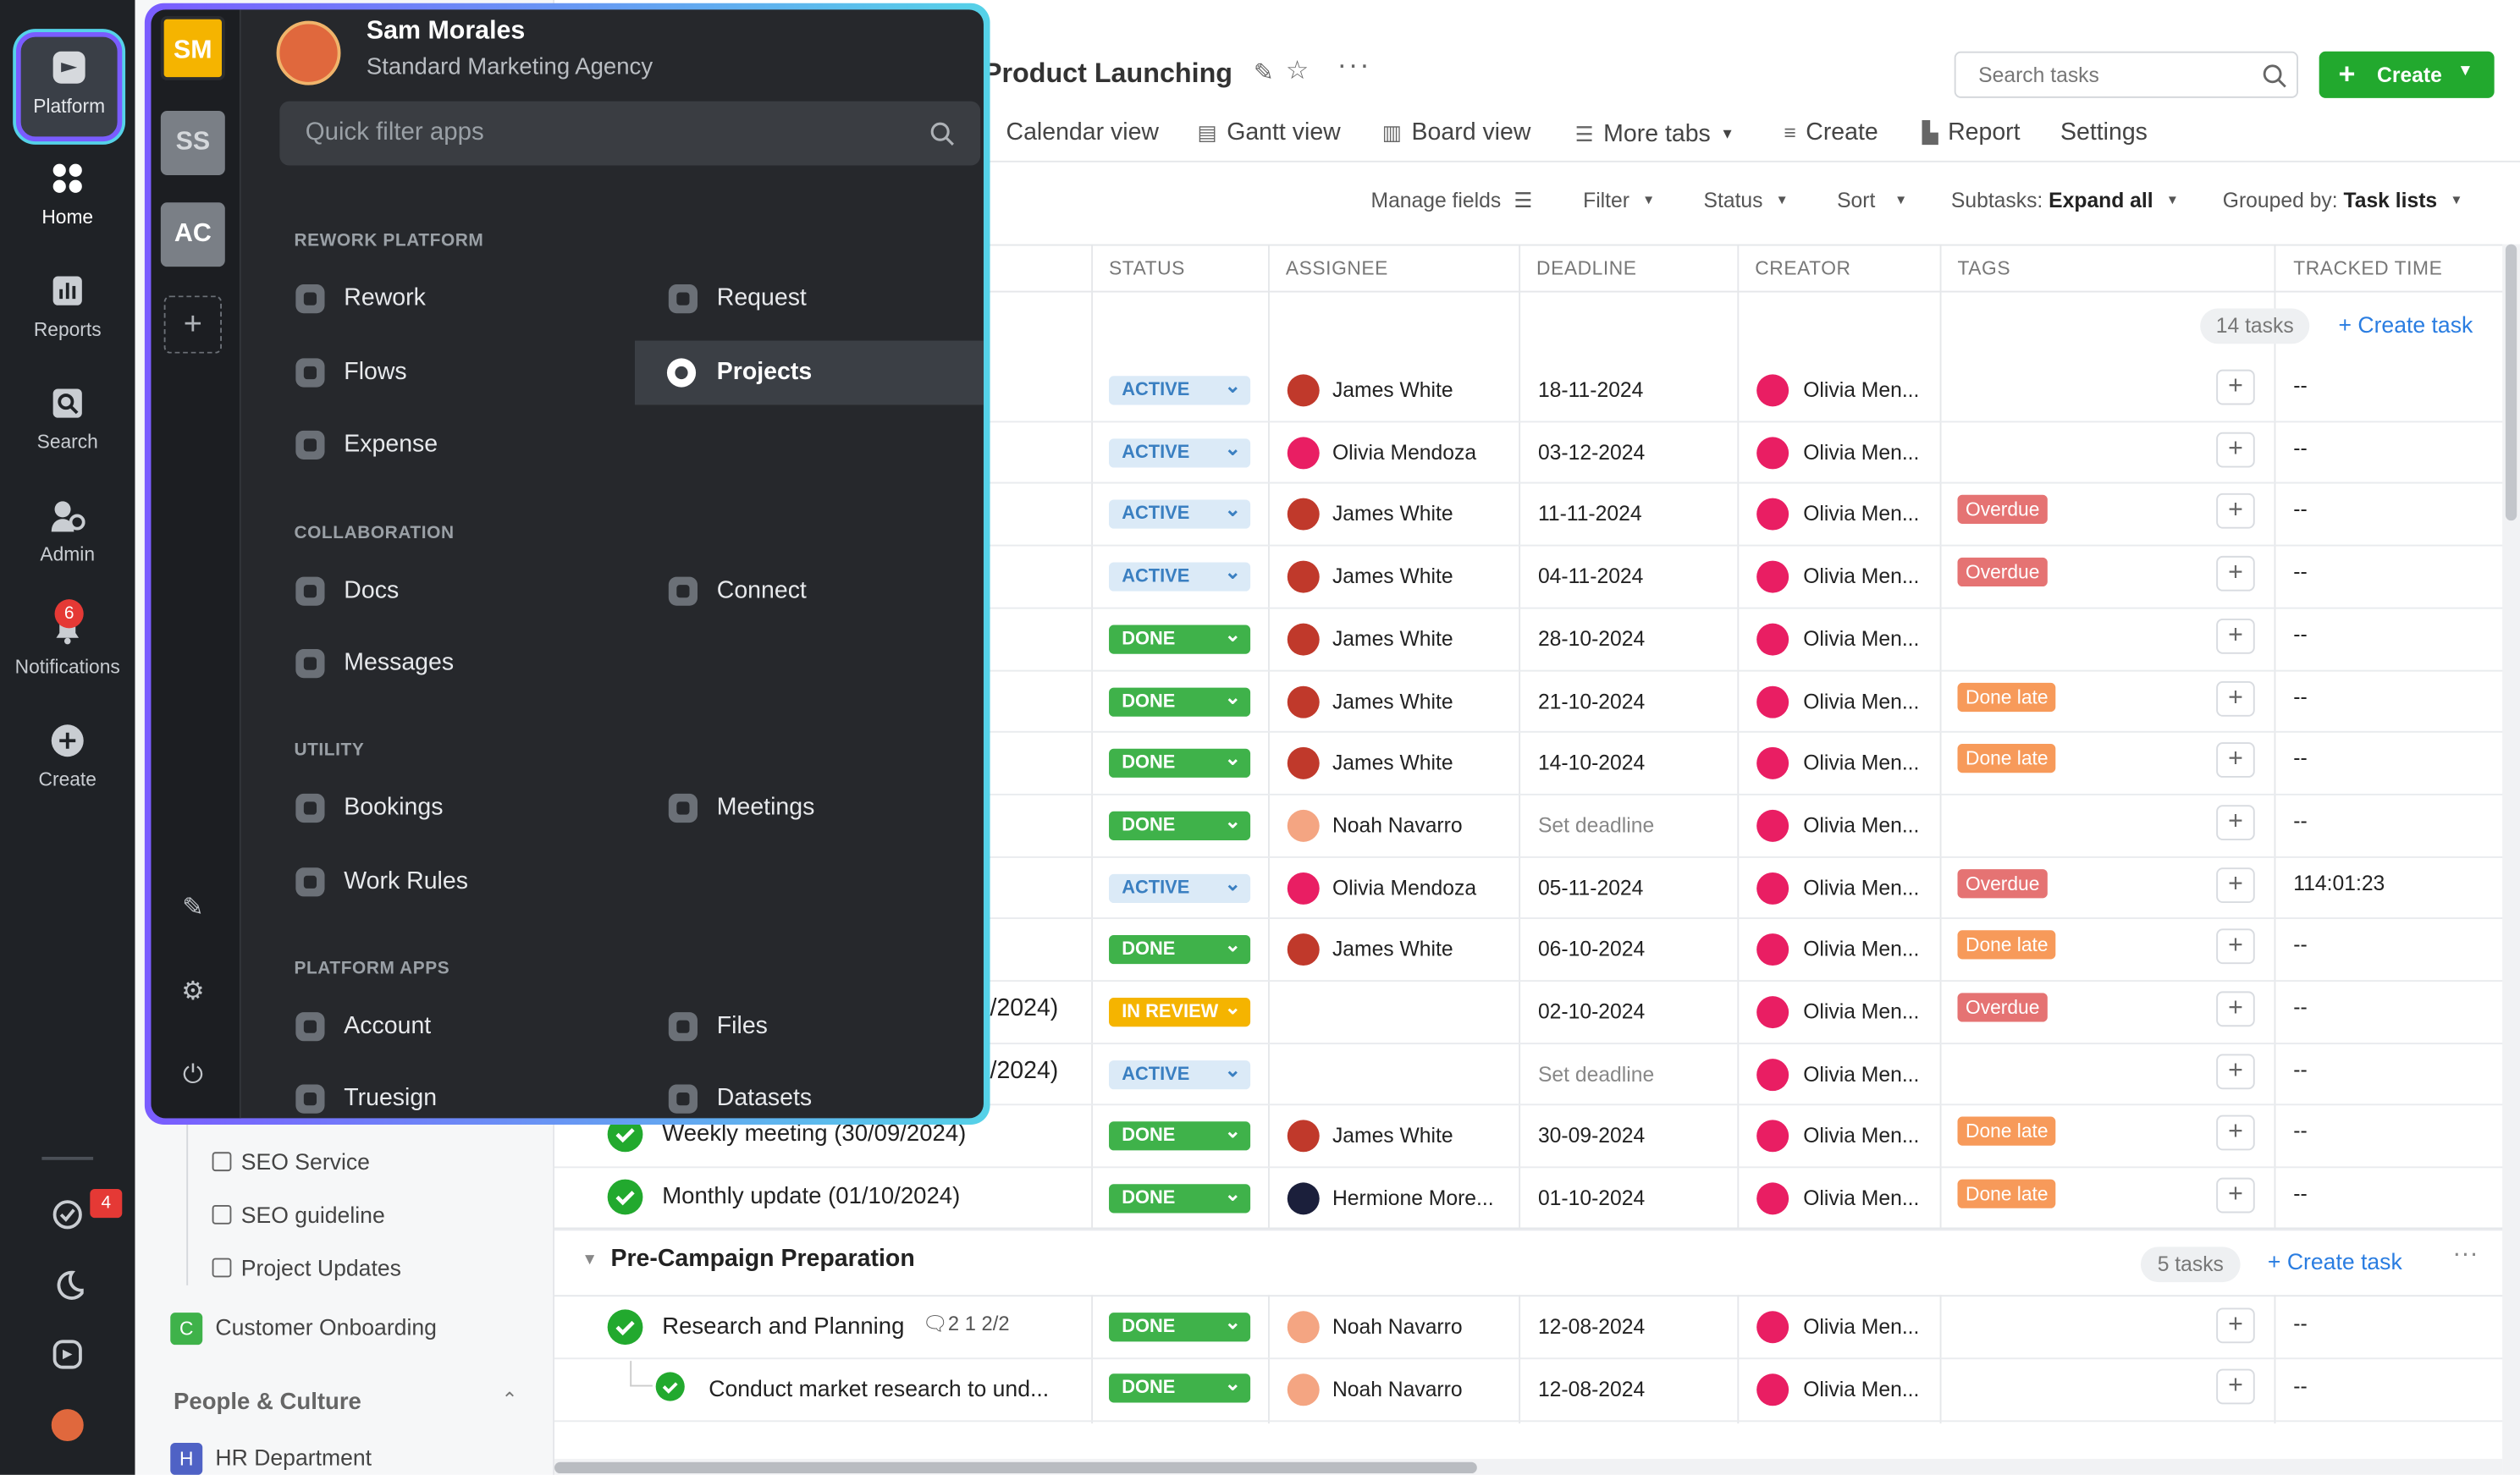 The width and height of the screenshot is (2520, 1475). Describe the element at coordinates (1619, 201) in the screenshot. I see `filter-button: Filter ▼` at that location.